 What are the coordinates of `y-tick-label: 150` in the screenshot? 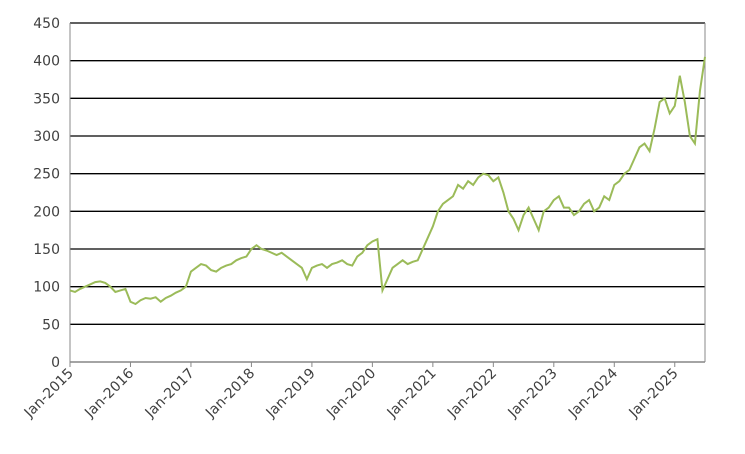 It's located at (46, 250).